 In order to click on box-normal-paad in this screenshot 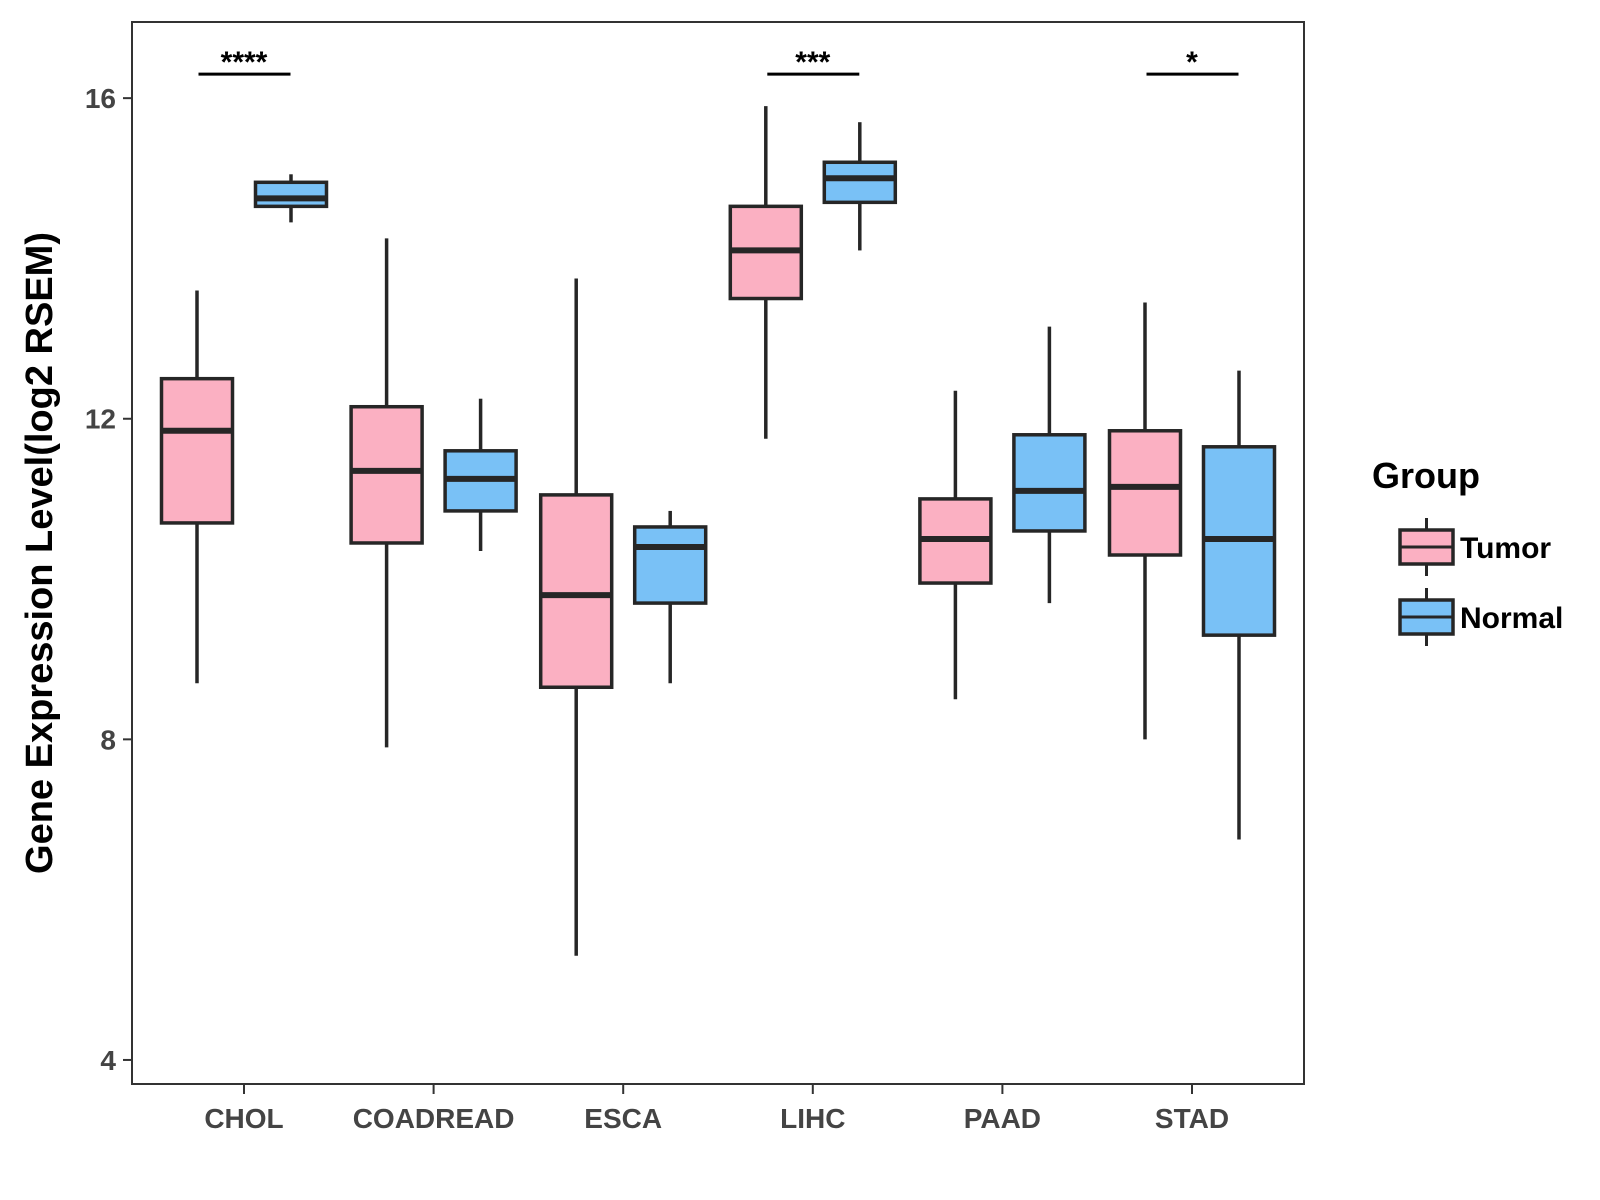, I will do `click(1049, 465)`.